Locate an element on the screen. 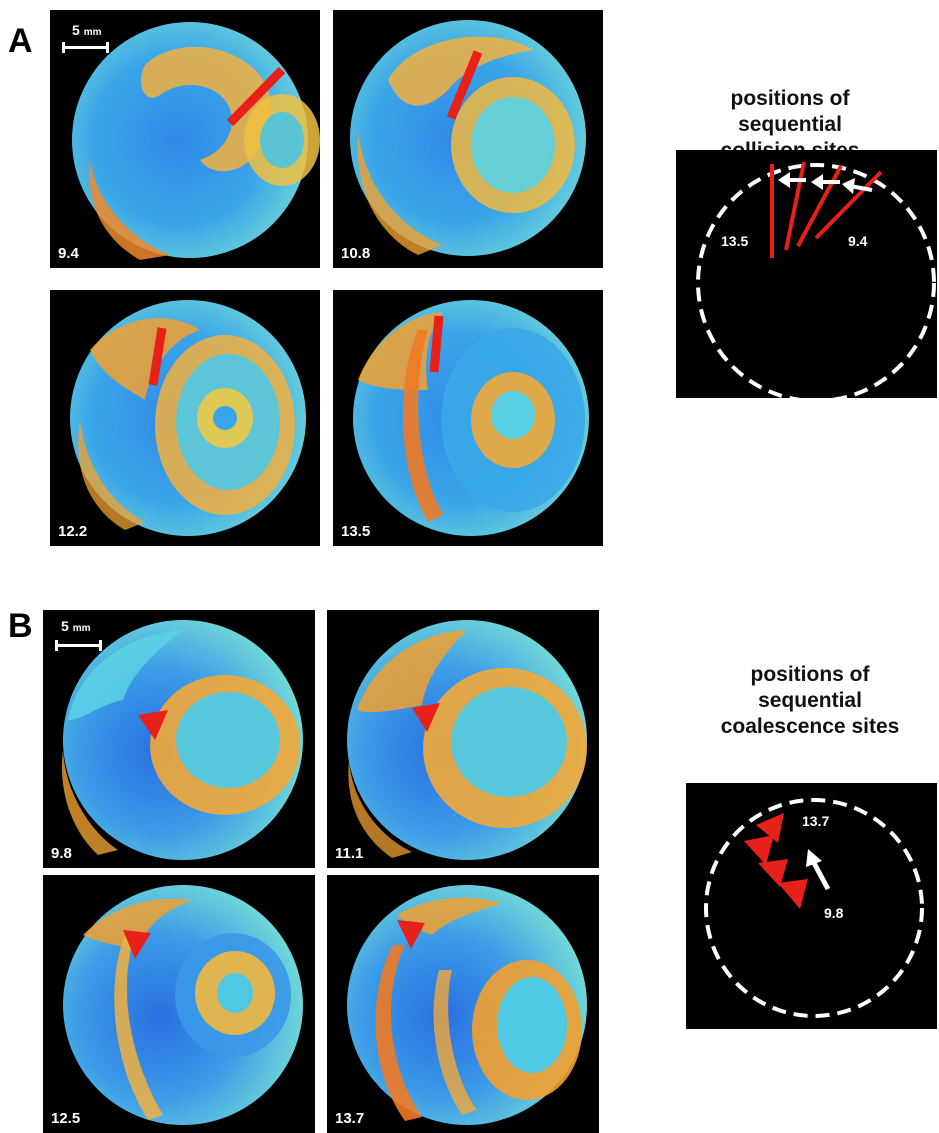 The width and height of the screenshot is (939, 1133). end-time-label: 9.8 is located at coordinates (834, 913).